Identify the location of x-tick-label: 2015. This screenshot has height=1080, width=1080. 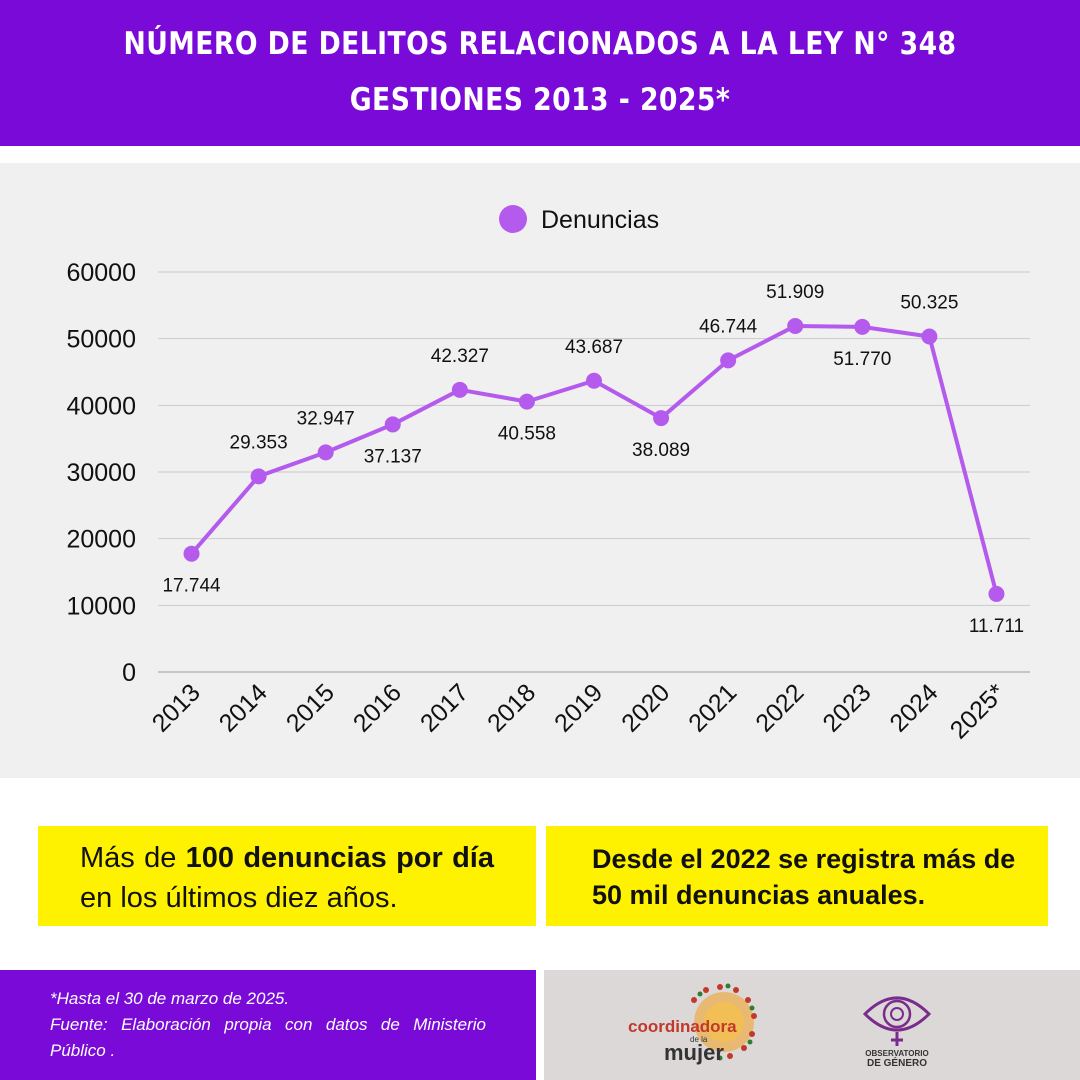
(310, 707).